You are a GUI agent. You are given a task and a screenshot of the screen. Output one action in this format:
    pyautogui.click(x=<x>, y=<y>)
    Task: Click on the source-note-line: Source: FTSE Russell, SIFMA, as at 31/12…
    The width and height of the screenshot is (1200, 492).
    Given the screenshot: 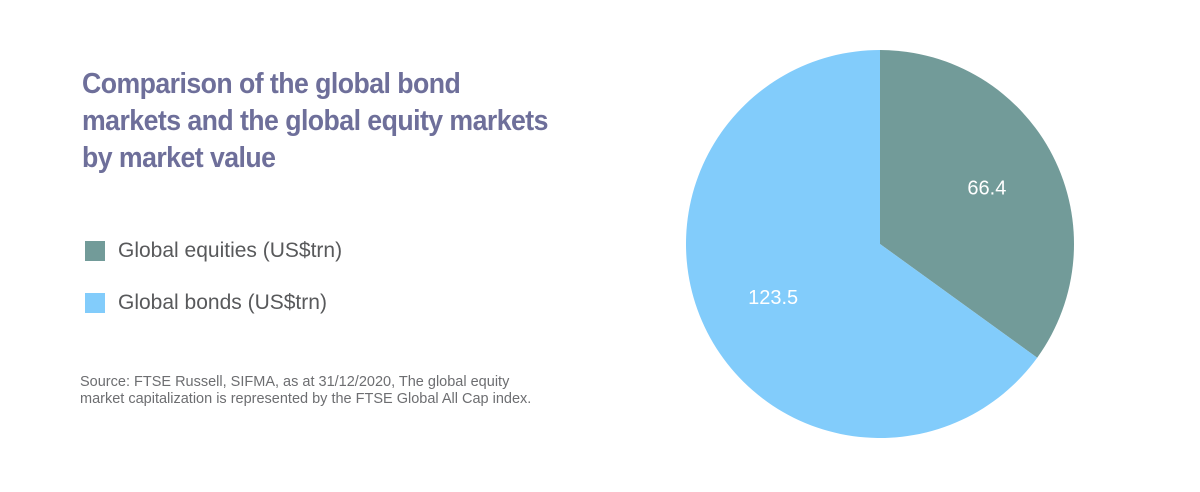 What is the action you would take?
    pyautogui.click(x=295, y=382)
    